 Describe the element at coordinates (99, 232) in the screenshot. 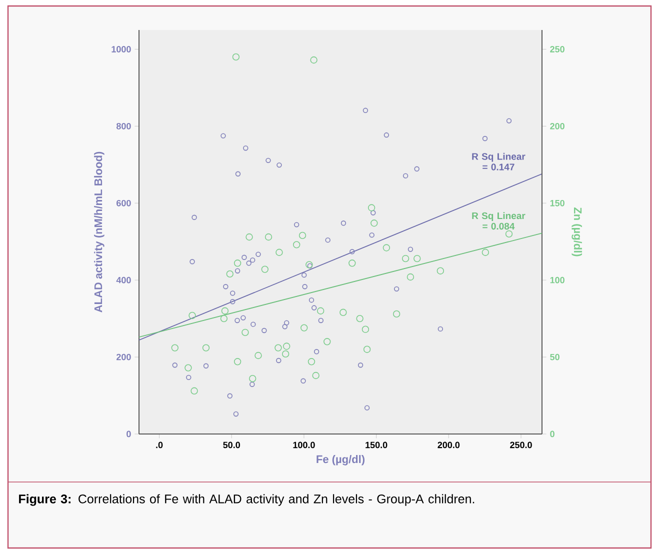

I see `y-axis-title: ALAD activity (nM/h/mL Blood)` at that location.